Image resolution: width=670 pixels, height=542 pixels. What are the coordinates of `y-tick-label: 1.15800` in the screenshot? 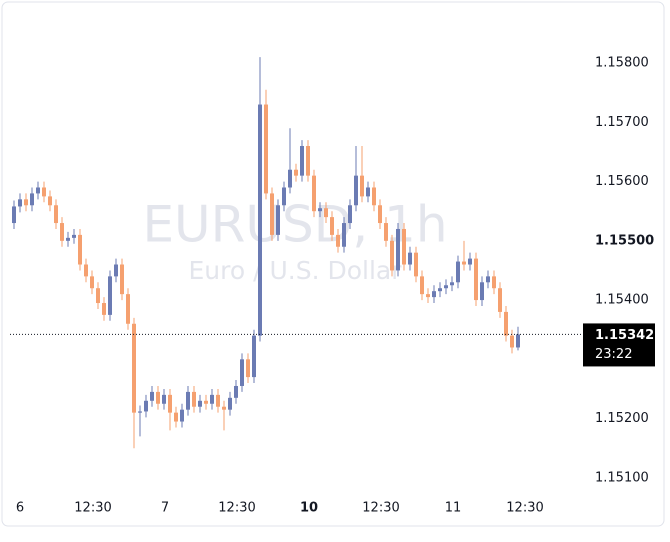 It's located at (622, 63).